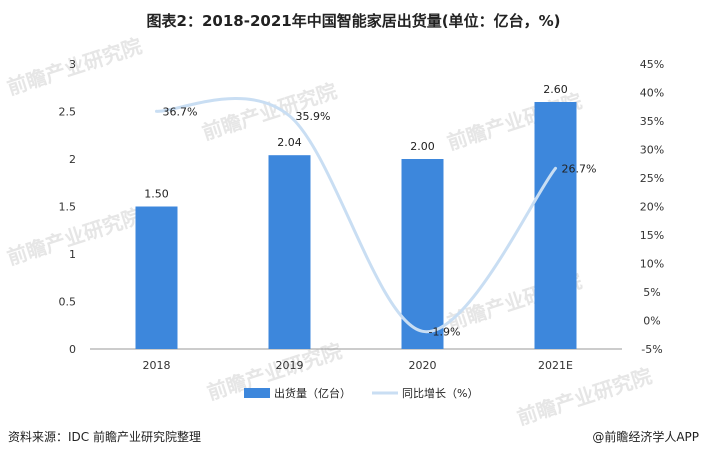 This screenshot has height=459, width=707. What do you see at coordinates (555, 89) in the screenshot?
I see `bar-value-label: 2.60` at bounding box center [555, 89].